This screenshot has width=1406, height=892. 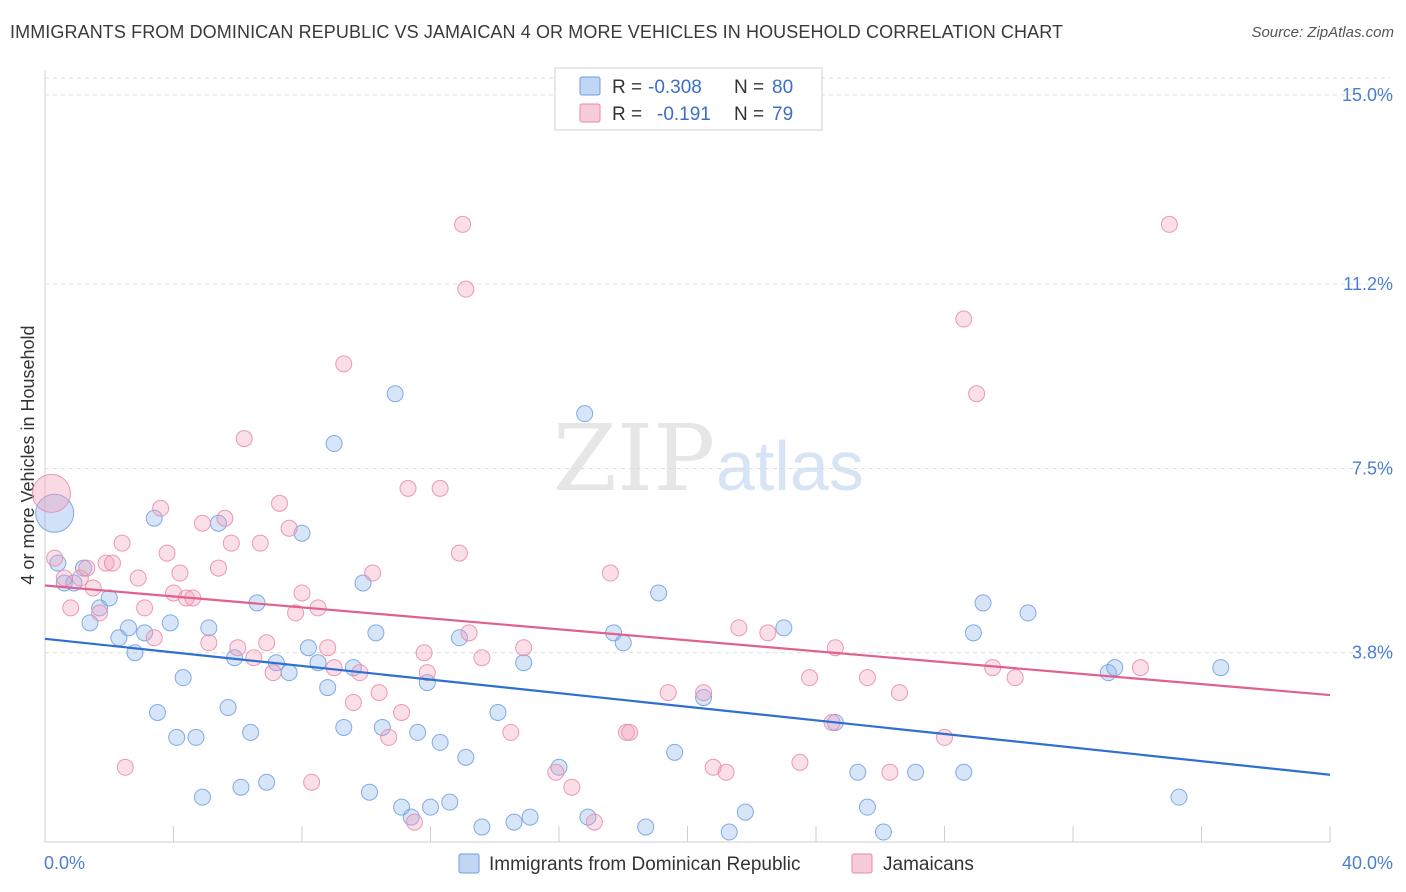 I want to click on legend-bottom-swatch-jamaican, so click(x=862, y=863).